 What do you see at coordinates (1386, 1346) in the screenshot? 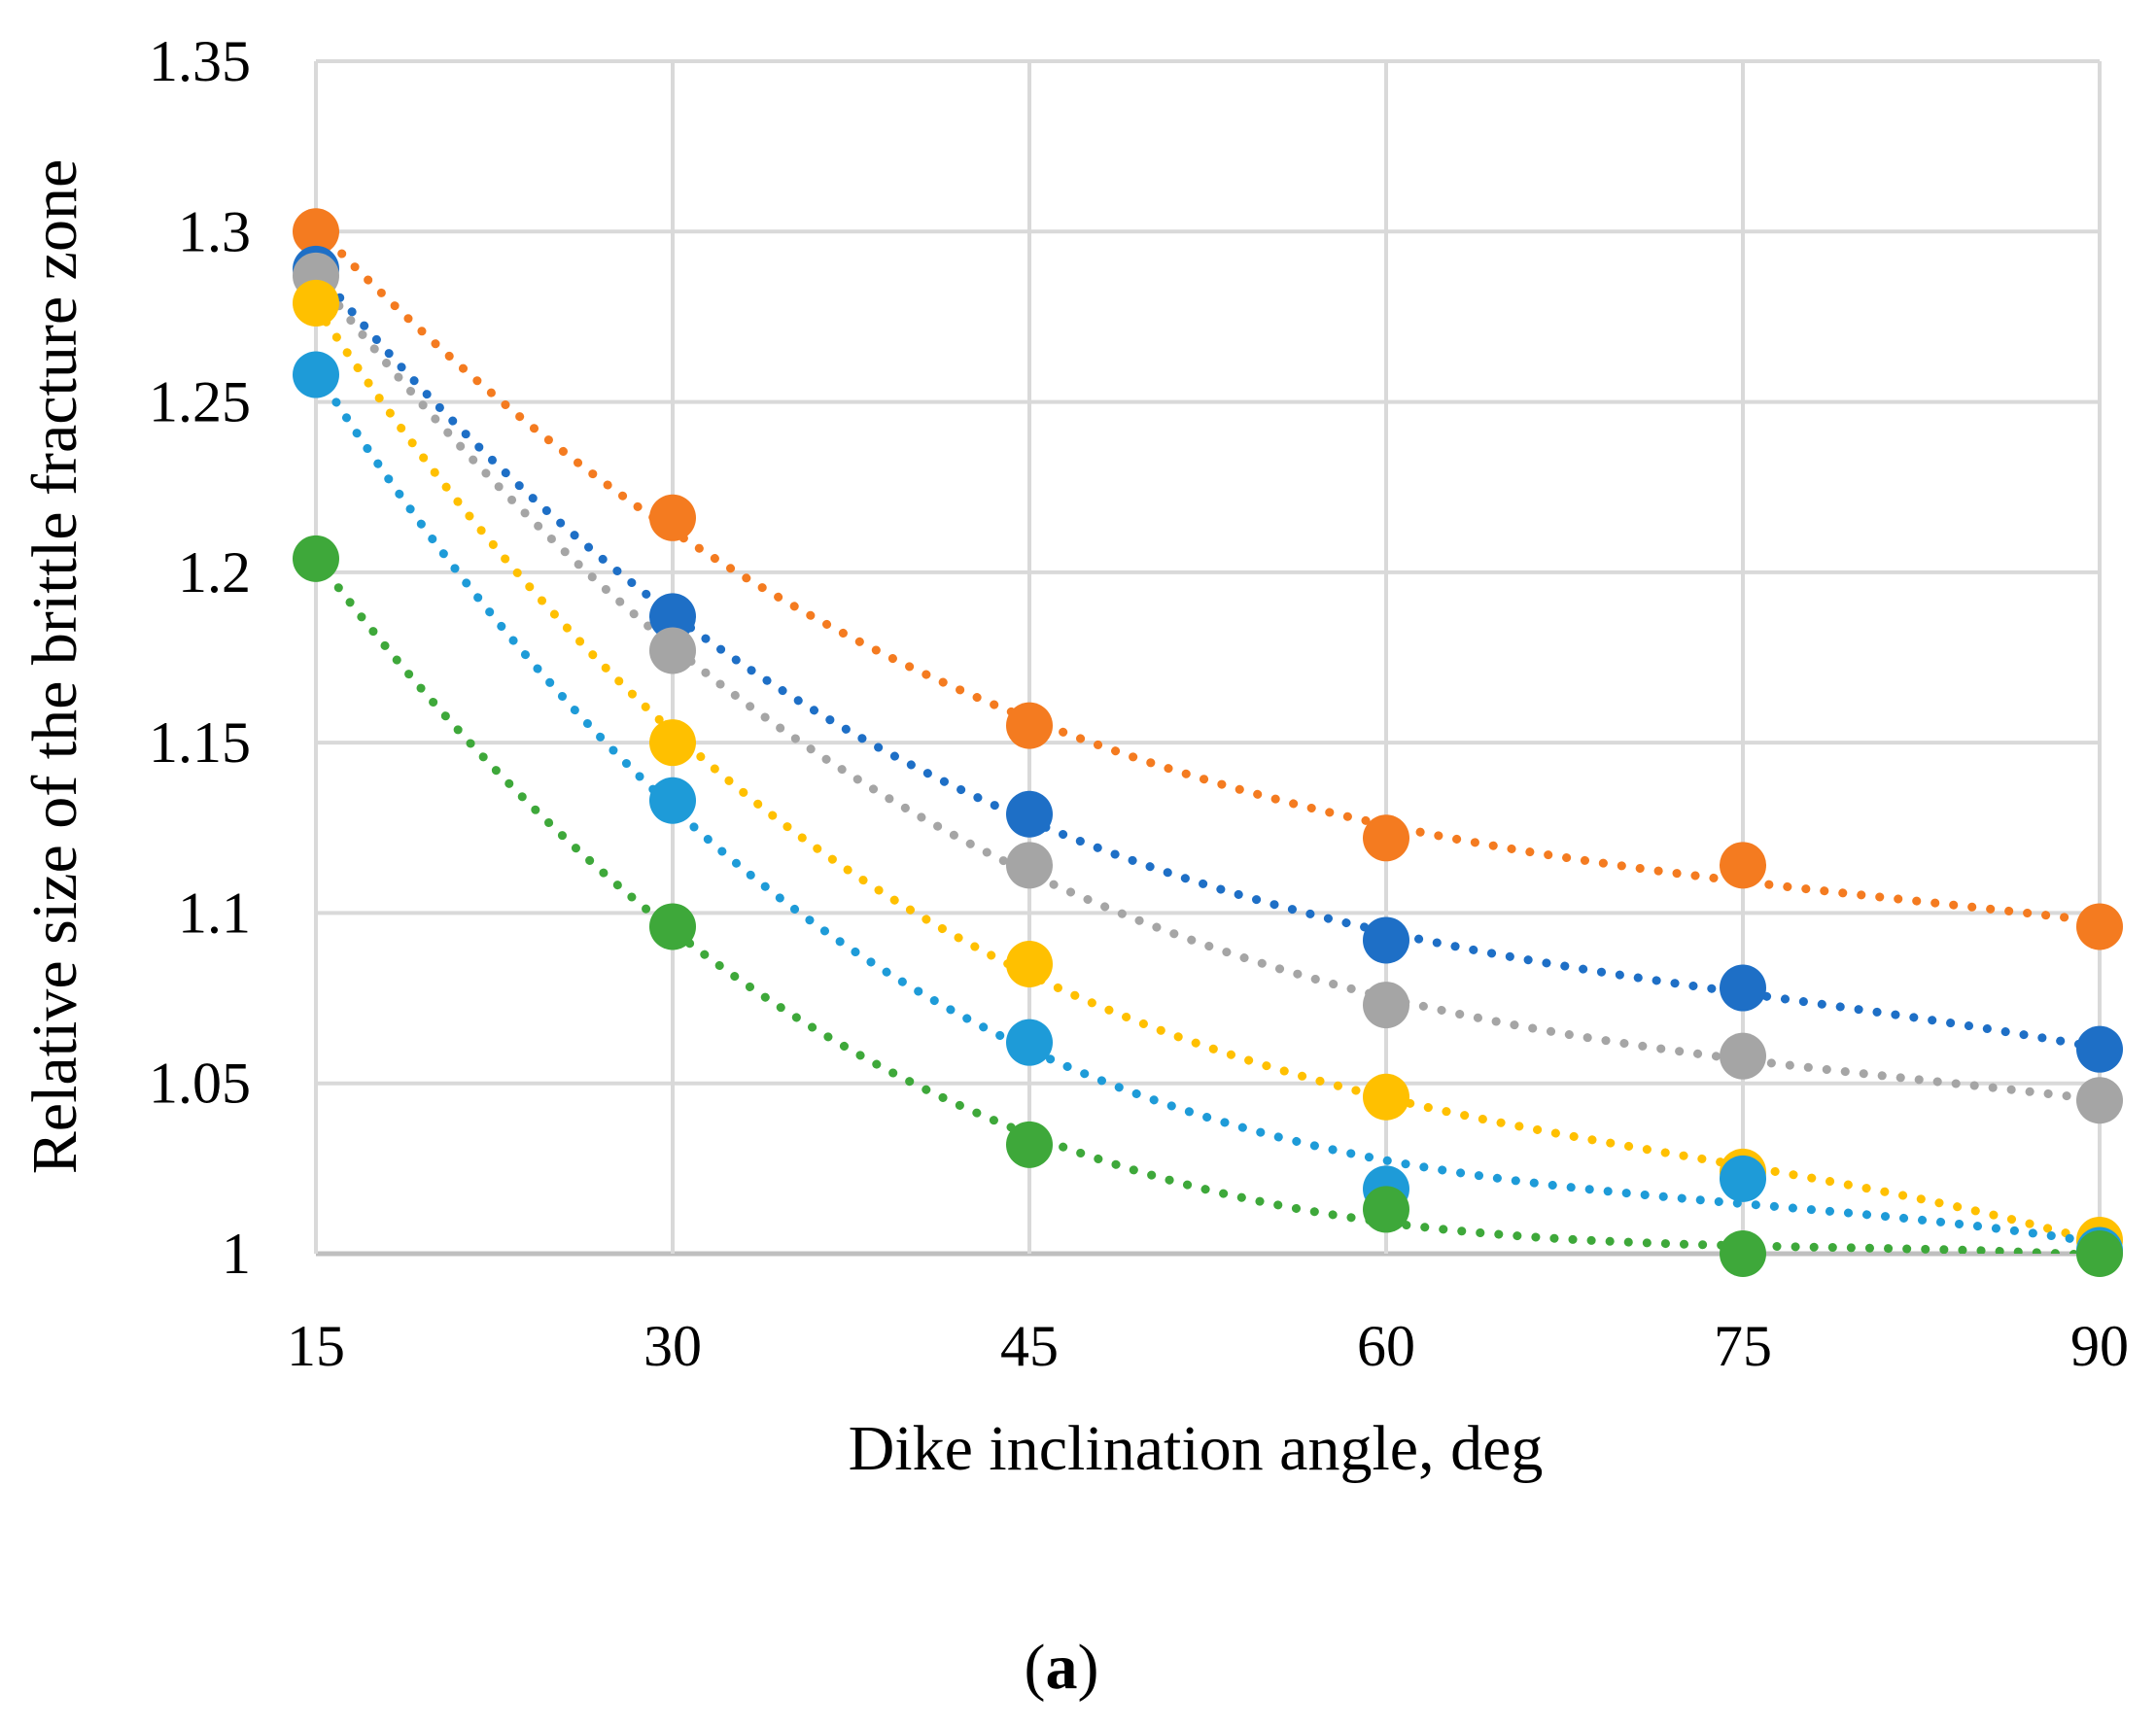
I see `x-tick-label: 60` at bounding box center [1386, 1346].